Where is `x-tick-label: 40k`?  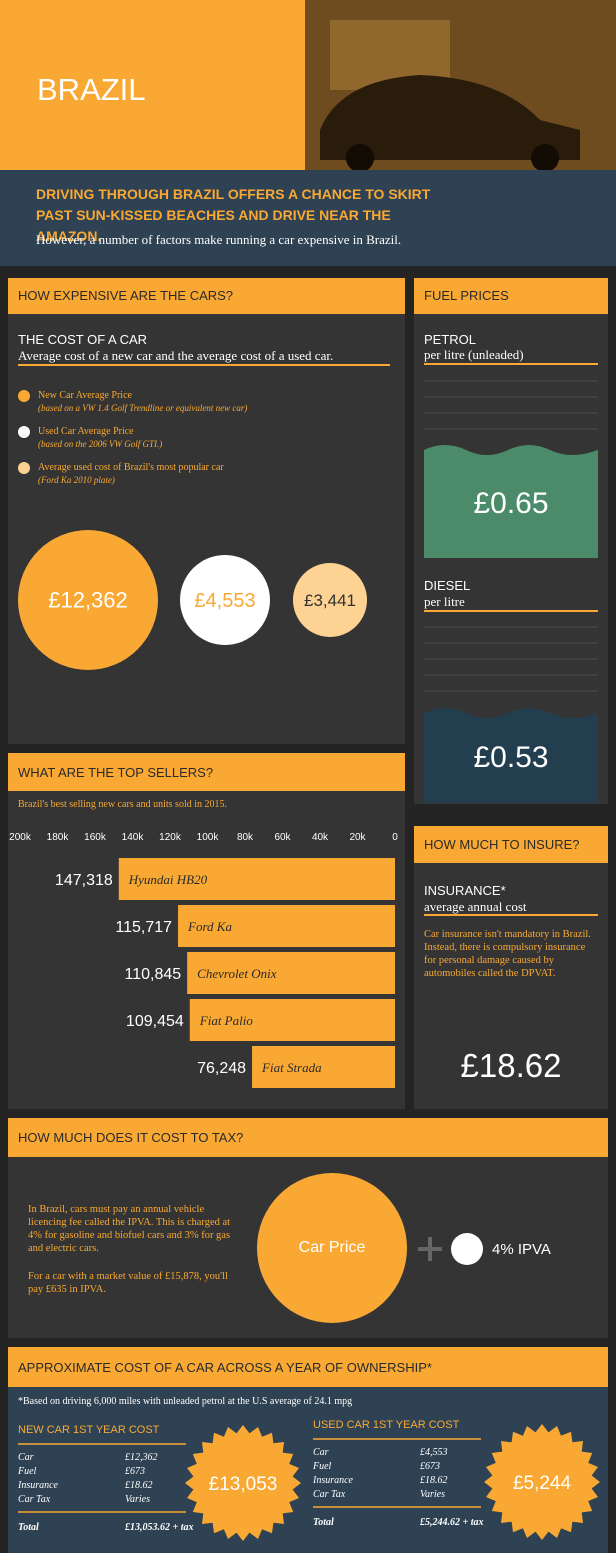
x-tick-label: 40k is located at coordinates (320, 837).